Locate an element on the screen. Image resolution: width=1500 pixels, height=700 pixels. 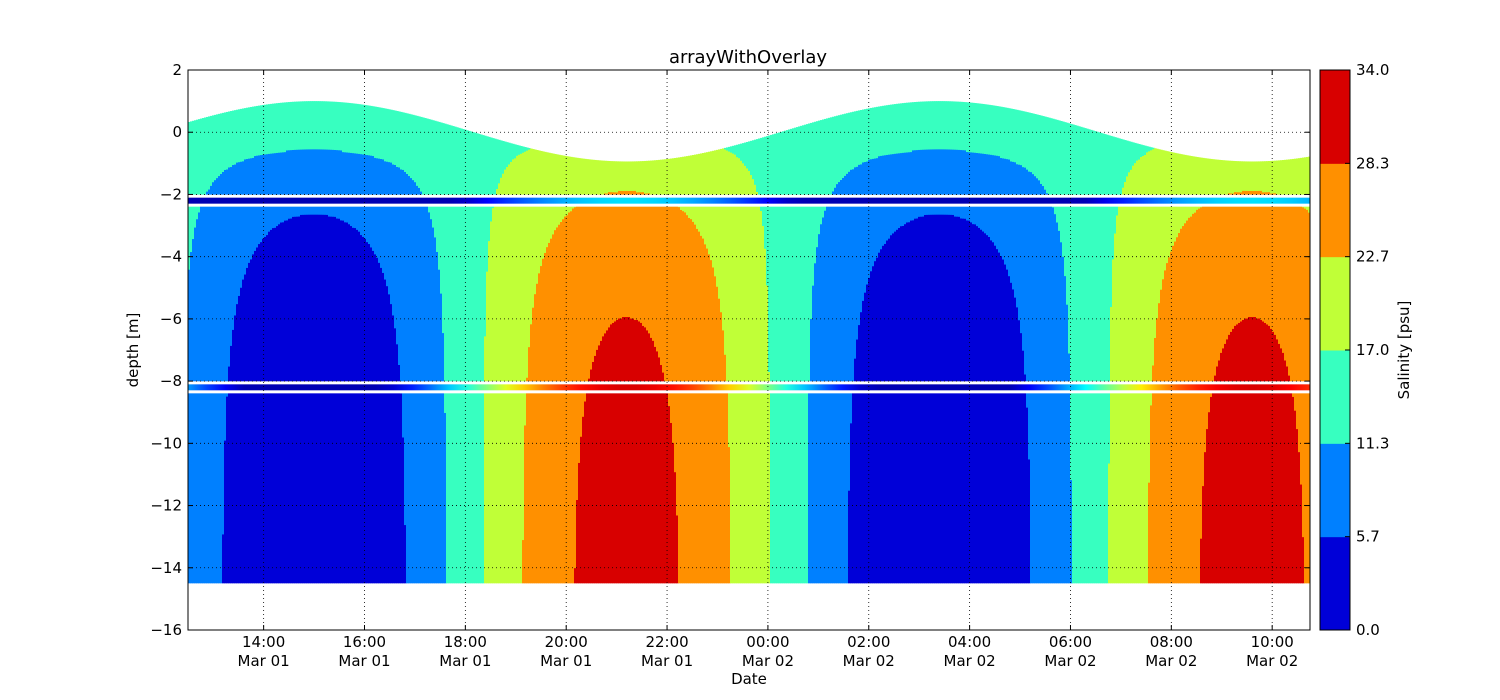
colorbar-tick-label: 22.7 is located at coordinates (1372, 257).